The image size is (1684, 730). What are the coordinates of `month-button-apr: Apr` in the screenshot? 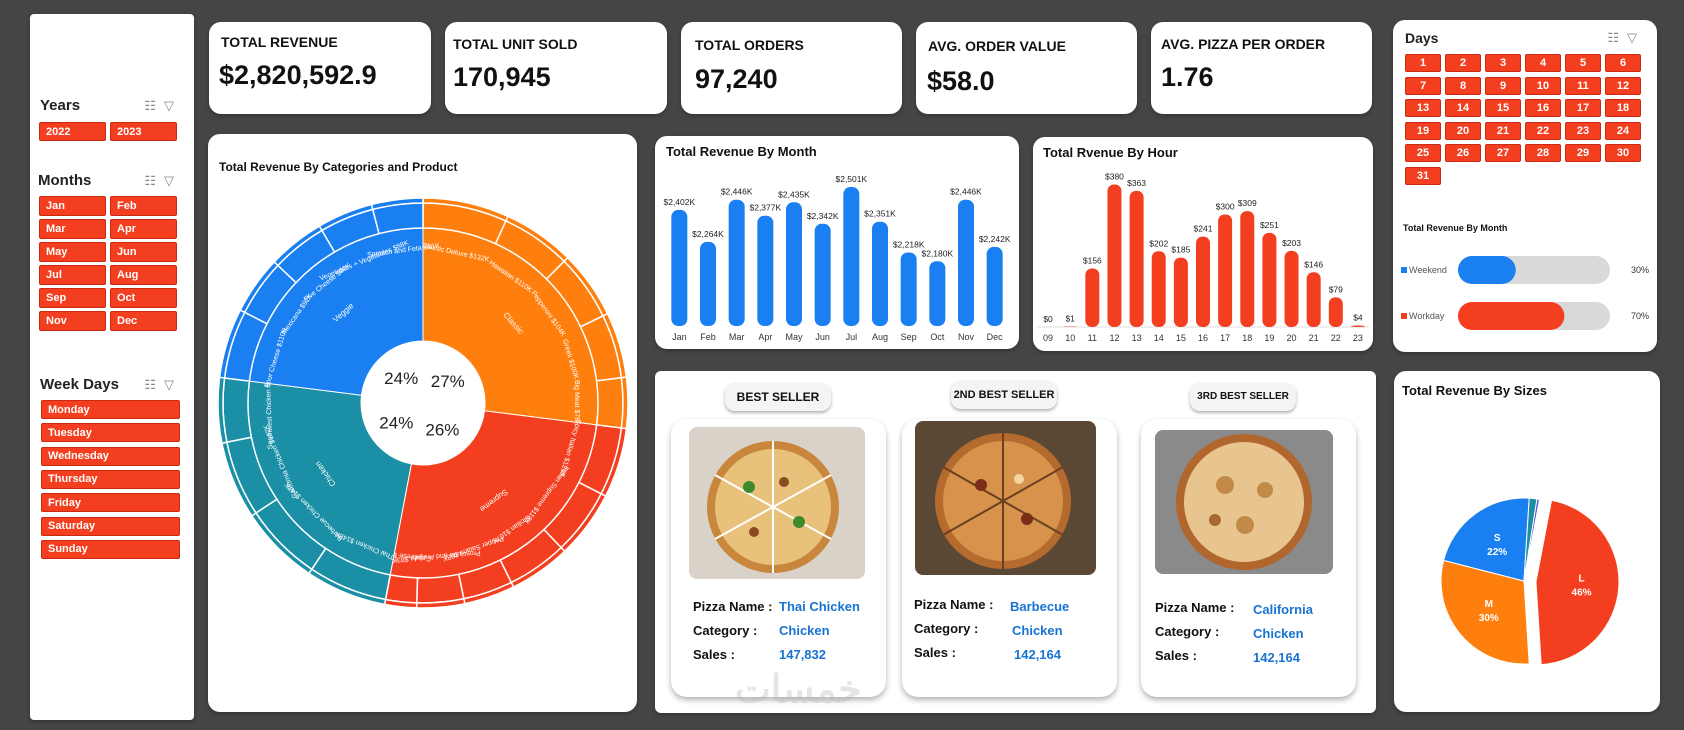 It's located at (143, 229).